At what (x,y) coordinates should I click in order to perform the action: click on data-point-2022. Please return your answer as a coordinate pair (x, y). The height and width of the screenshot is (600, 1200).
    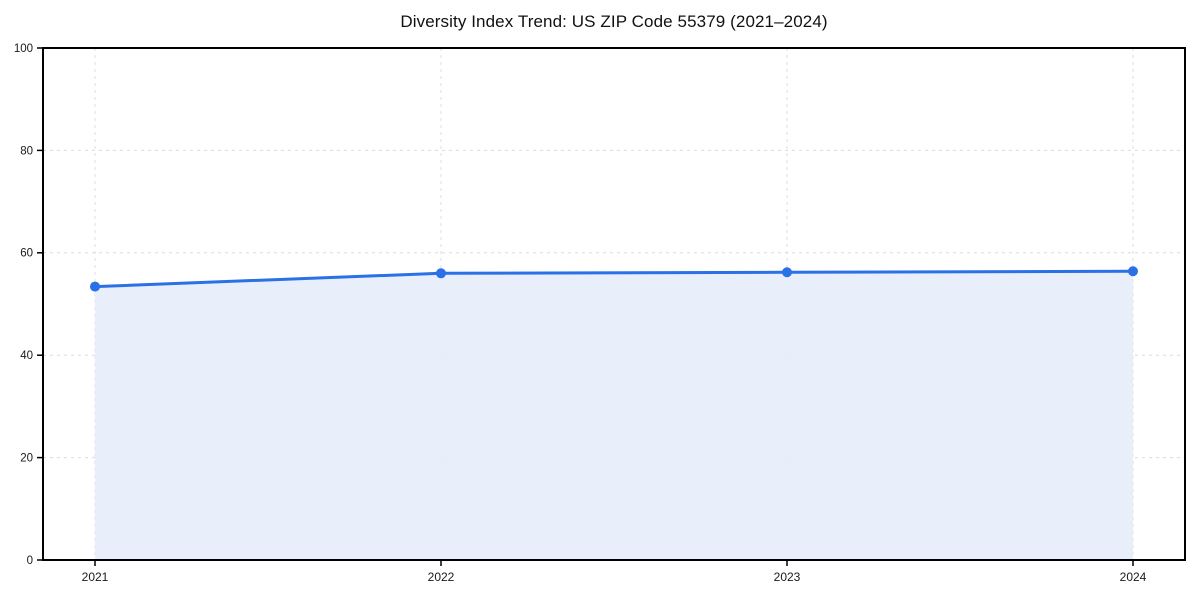
    Looking at the image, I should click on (441, 273).